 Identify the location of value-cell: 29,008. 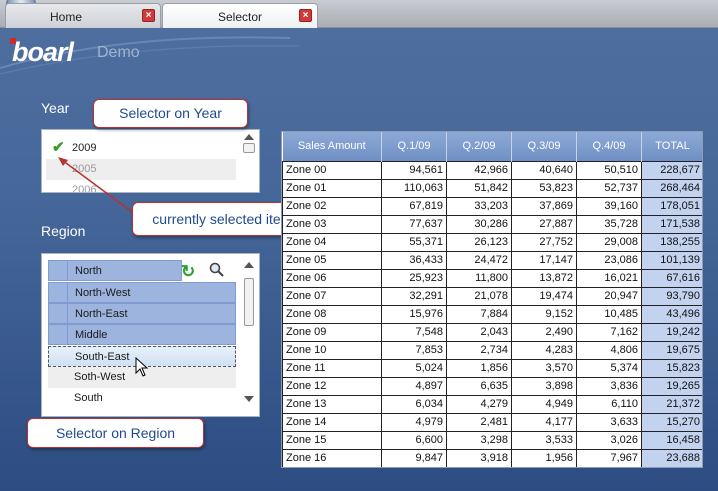
(609, 242).